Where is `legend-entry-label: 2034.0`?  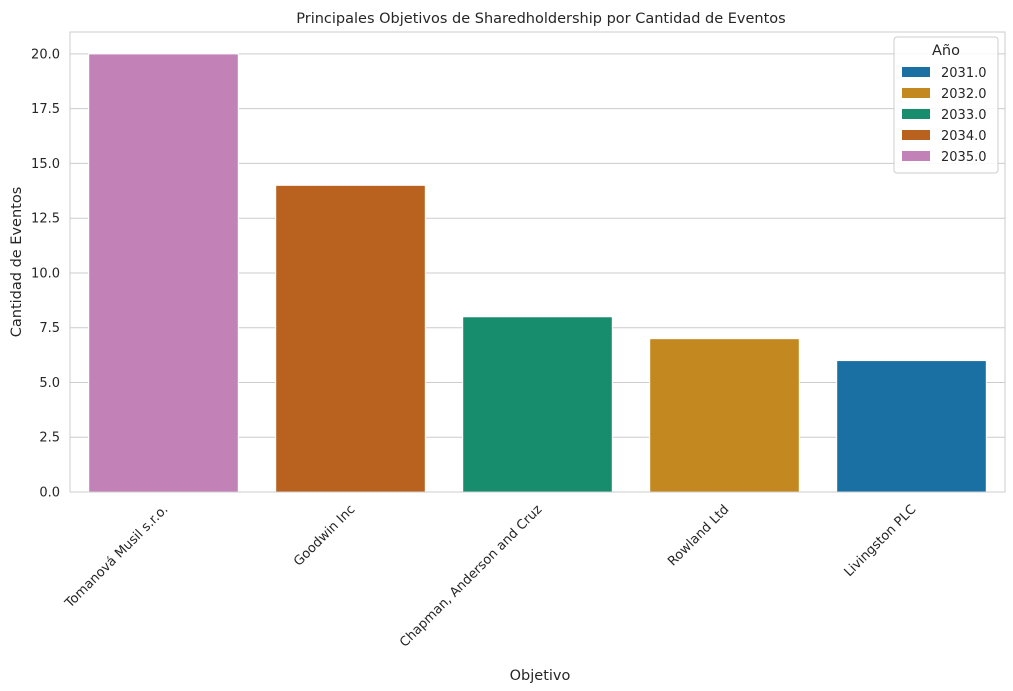 legend-entry-label: 2034.0 is located at coordinates (964, 136).